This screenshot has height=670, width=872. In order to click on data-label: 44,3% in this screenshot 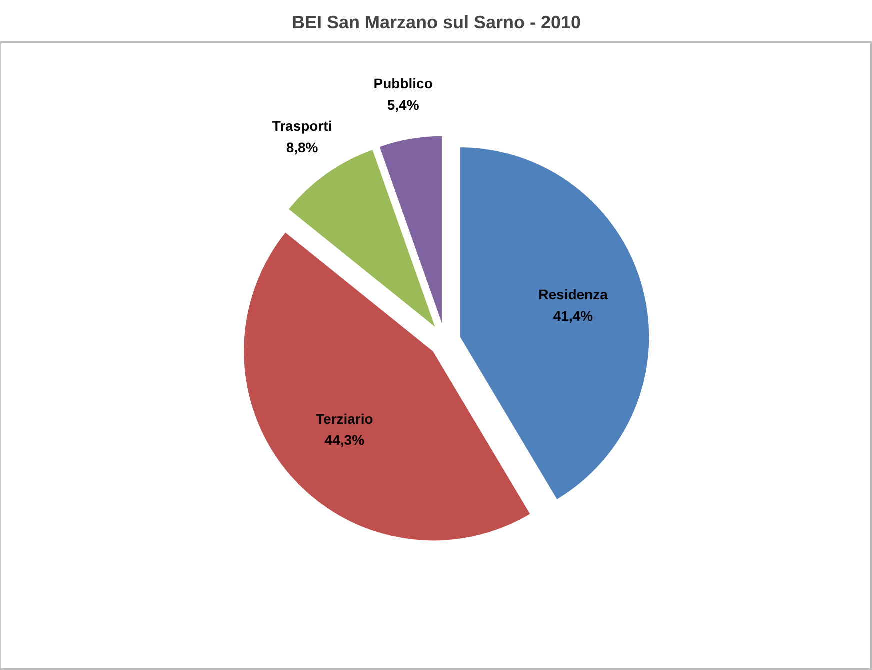, I will do `click(345, 440)`.